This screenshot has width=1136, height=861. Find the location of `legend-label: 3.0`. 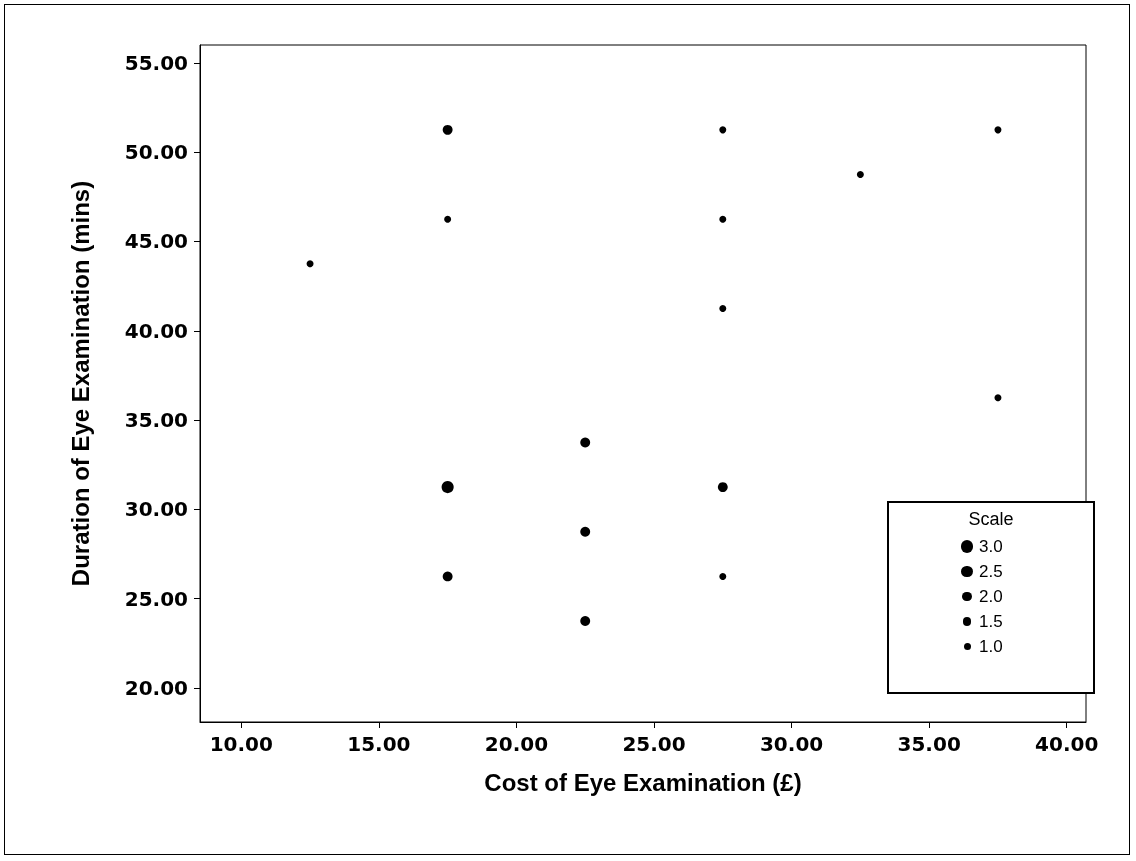

legend-label: 3.0 is located at coordinates (990, 546).